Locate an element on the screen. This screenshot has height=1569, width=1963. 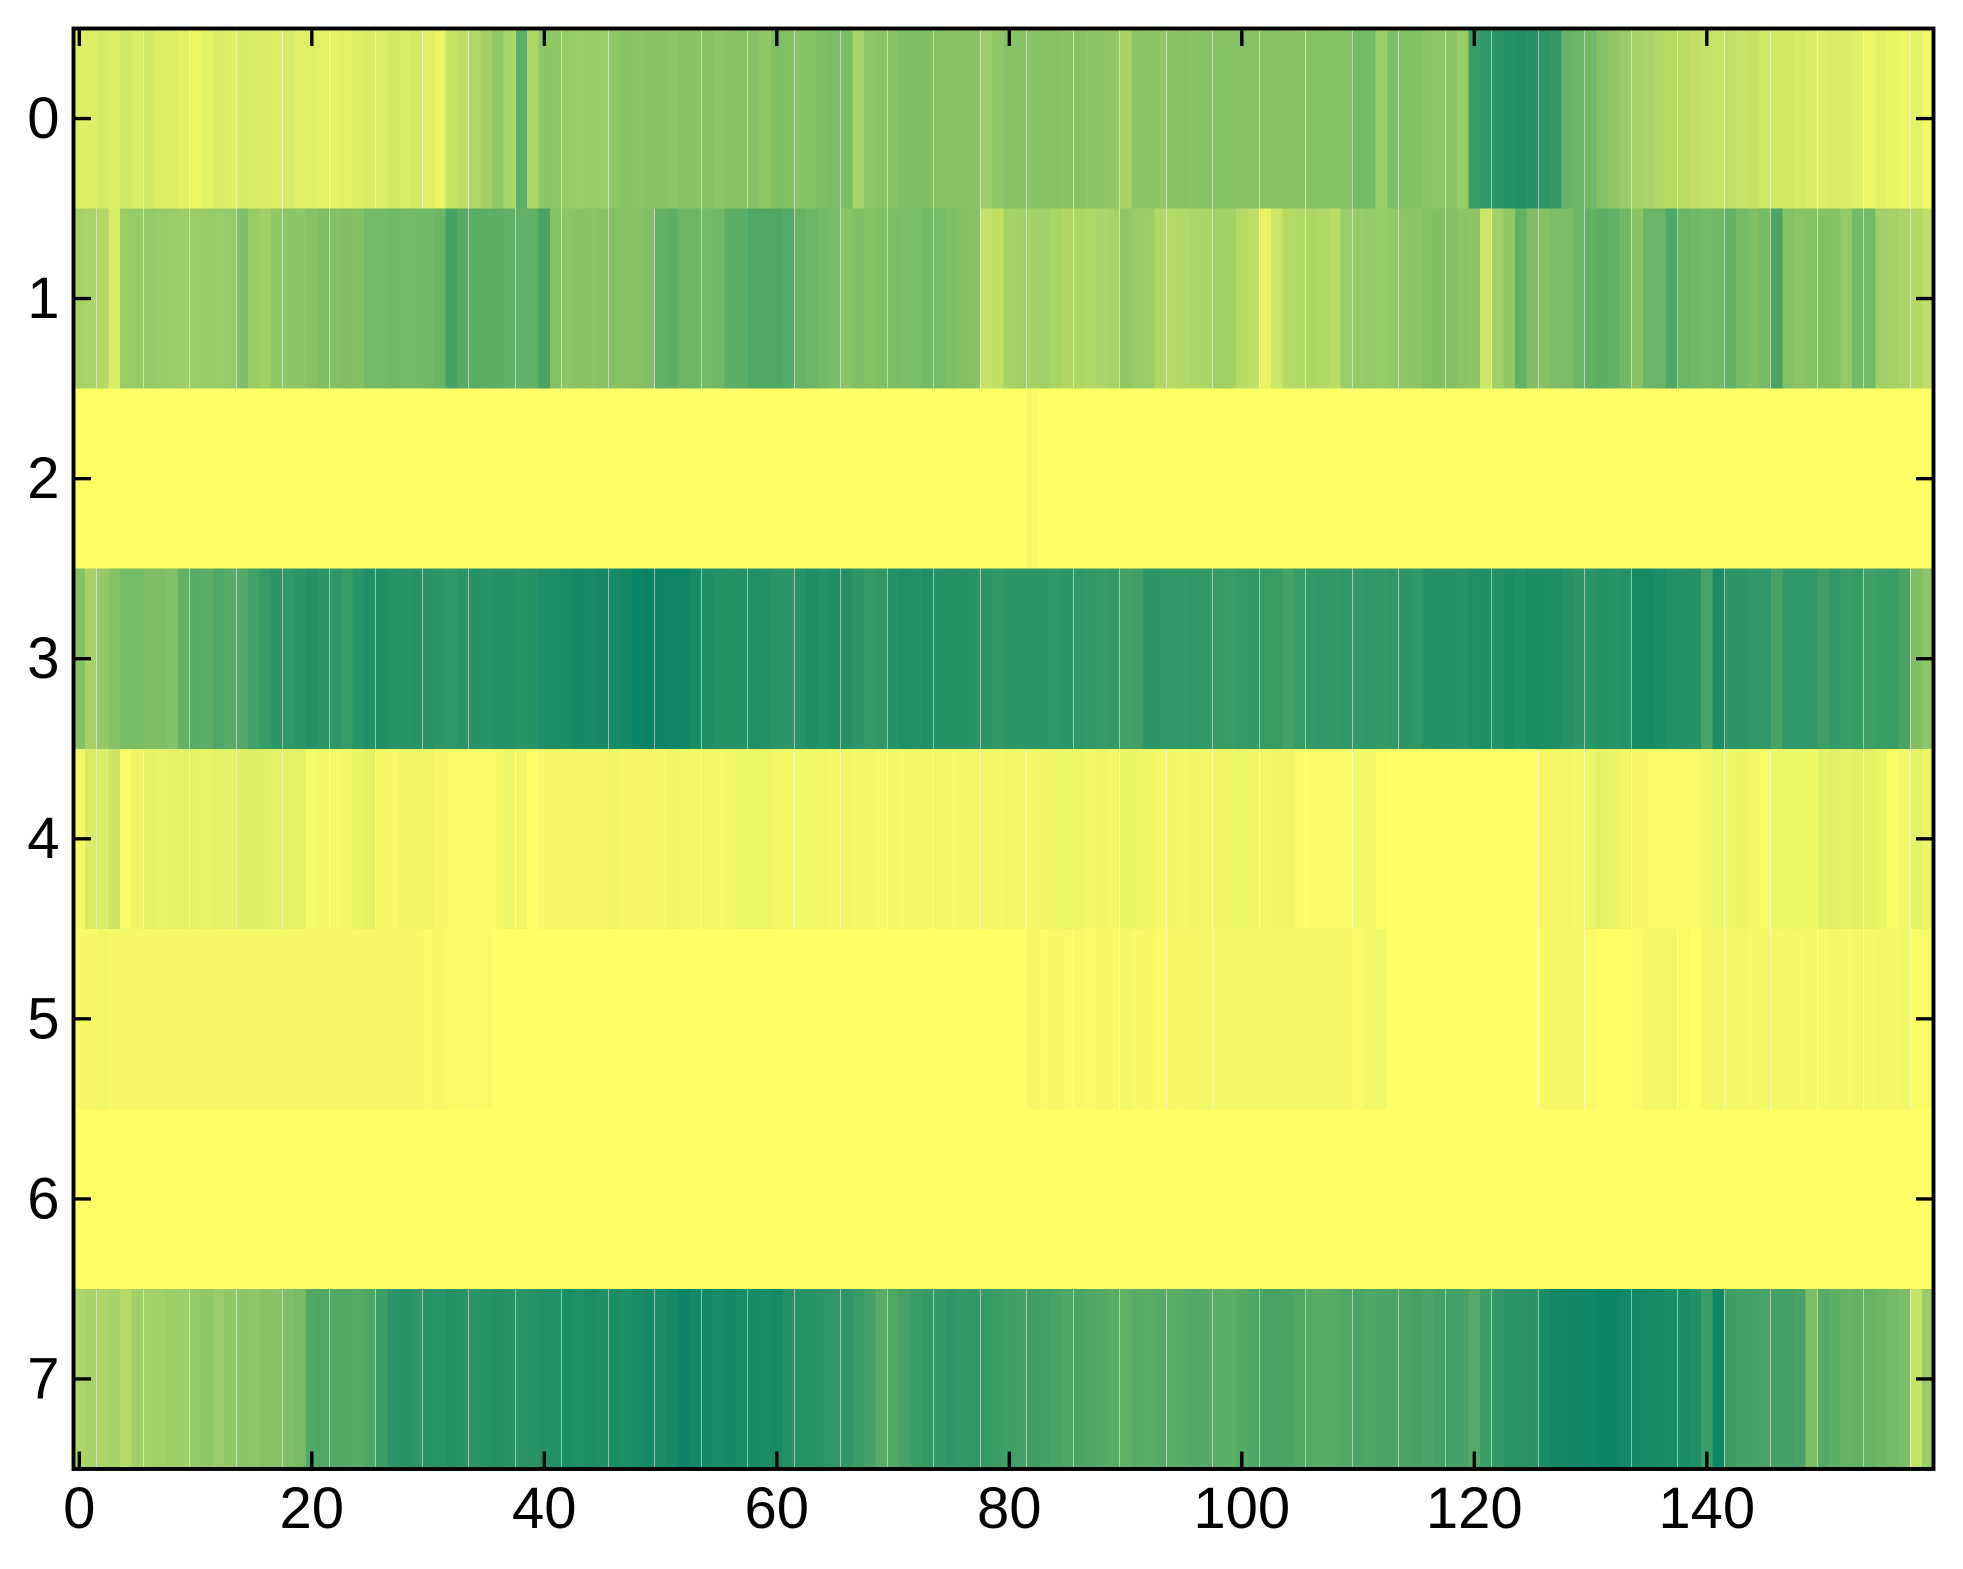
svg-text: 4 is located at coordinates (43, 838).